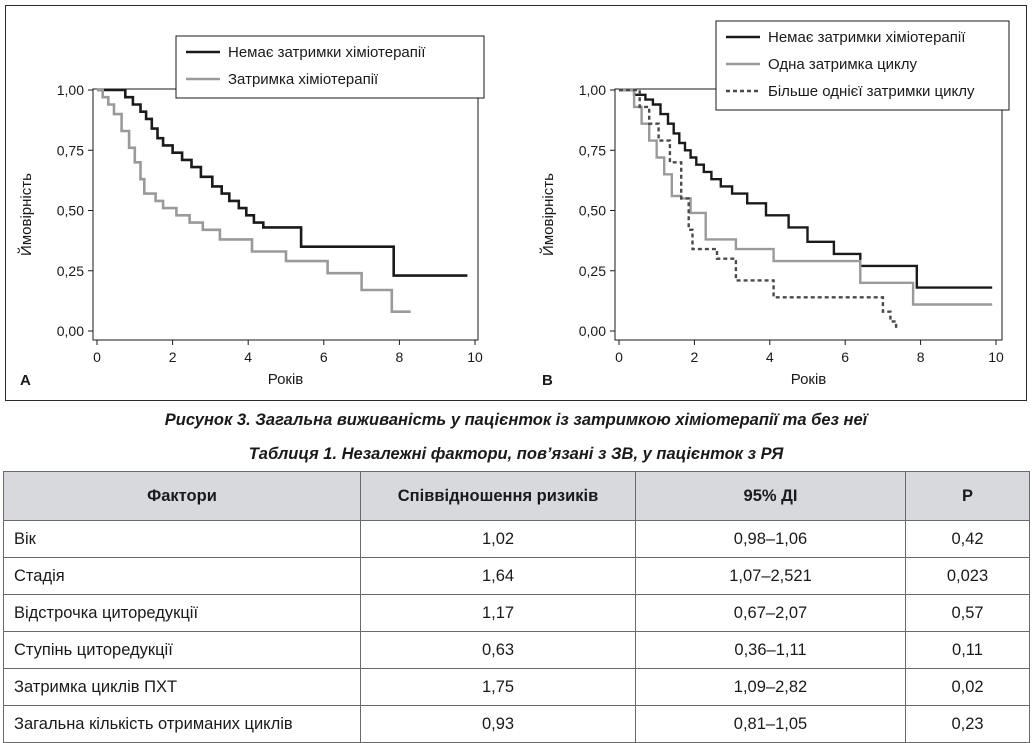 The height and width of the screenshot is (743, 1032). What do you see at coordinates (498, 496) in the screenshot?
I see `header-hazard-ratio: Співвідношення ризиків` at bounding box center [498, 496].